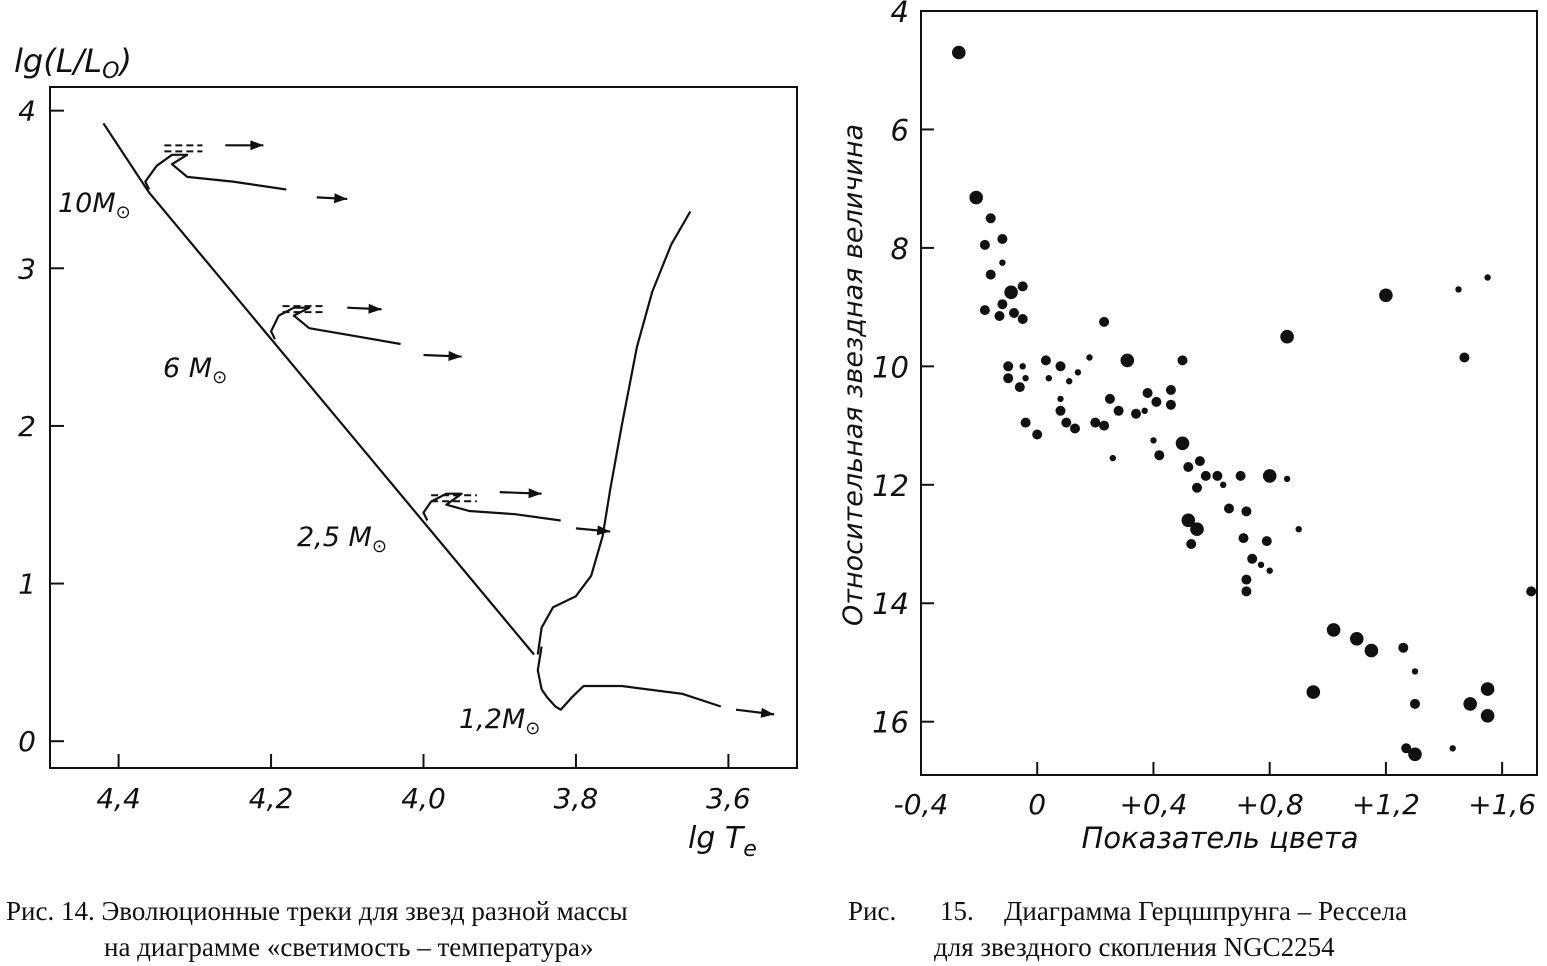 Image resolution: width=1547 pixels, height=966 pixels. Describe the element at coordinates (1270, 804) in the screenshot. I see `fig15-x-tick-label: +0,8` at that location.